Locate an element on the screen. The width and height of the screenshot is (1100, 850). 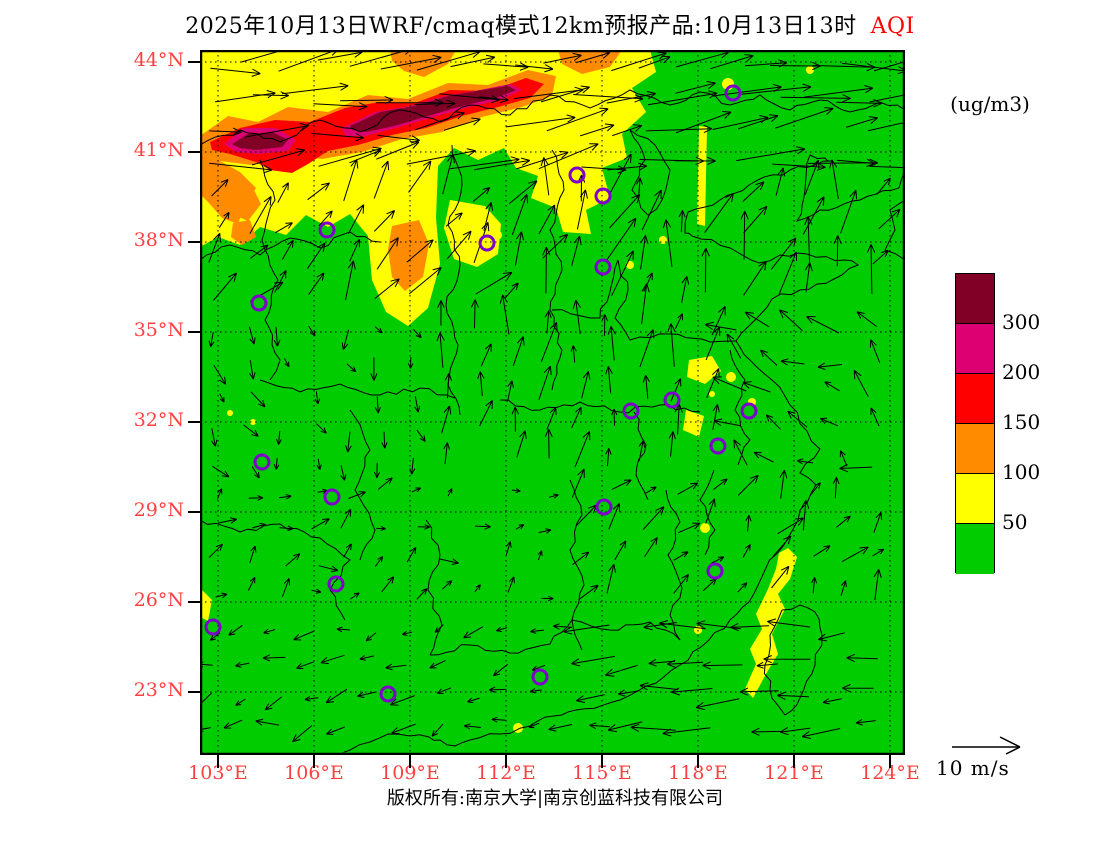
wind-scale-label: 10 m/s is located at coordinates (973, 768).